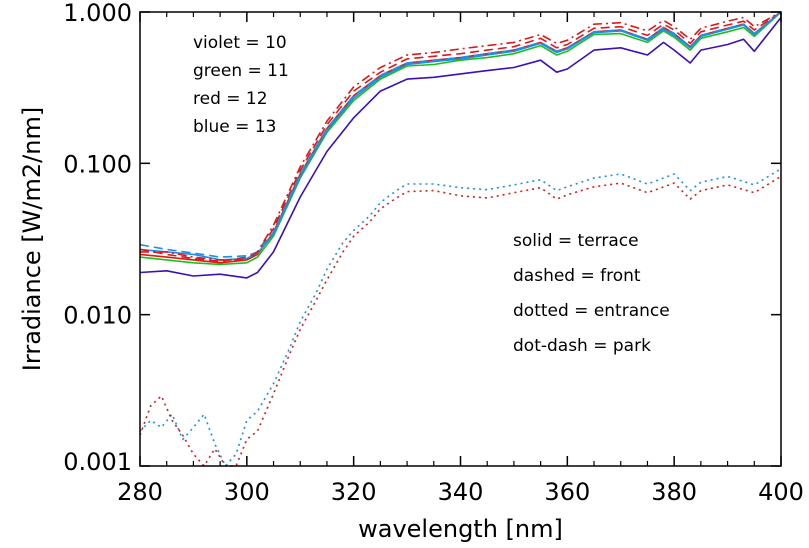 The height and width of the screenshot is (548, 809). What do you see at coordinates (354, 492) in the screenshot?
I see `x-tick-label: 320` at bounding box center [354, 492].